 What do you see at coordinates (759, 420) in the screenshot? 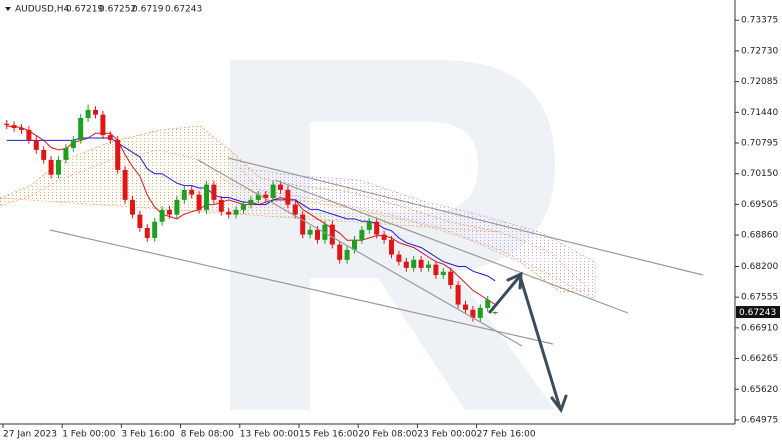
I see `y-tick-label: 0.64975` at bounding box center [759, 420].